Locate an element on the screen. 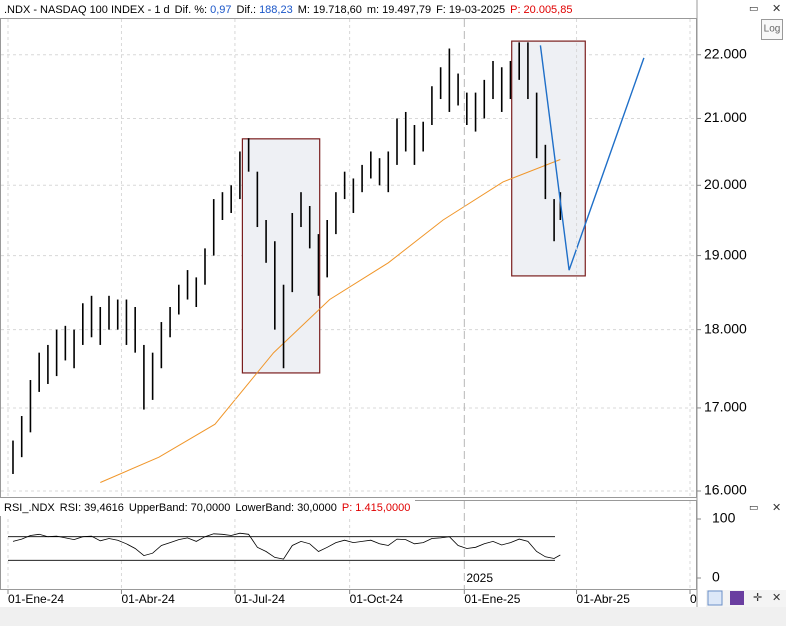 The height and width of the screenshot is (626, 786). x-tick-label: 01-Abr-24 is located at coordinates (148, 599).